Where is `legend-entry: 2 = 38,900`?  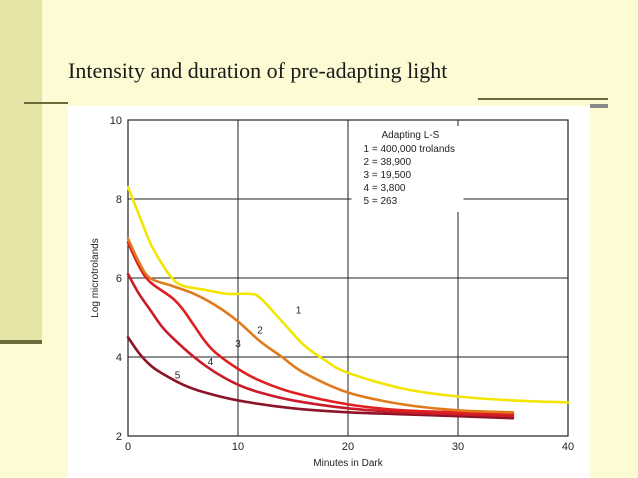
legend-entry: 2 = 38,900 is located at coordinates (388, 162).